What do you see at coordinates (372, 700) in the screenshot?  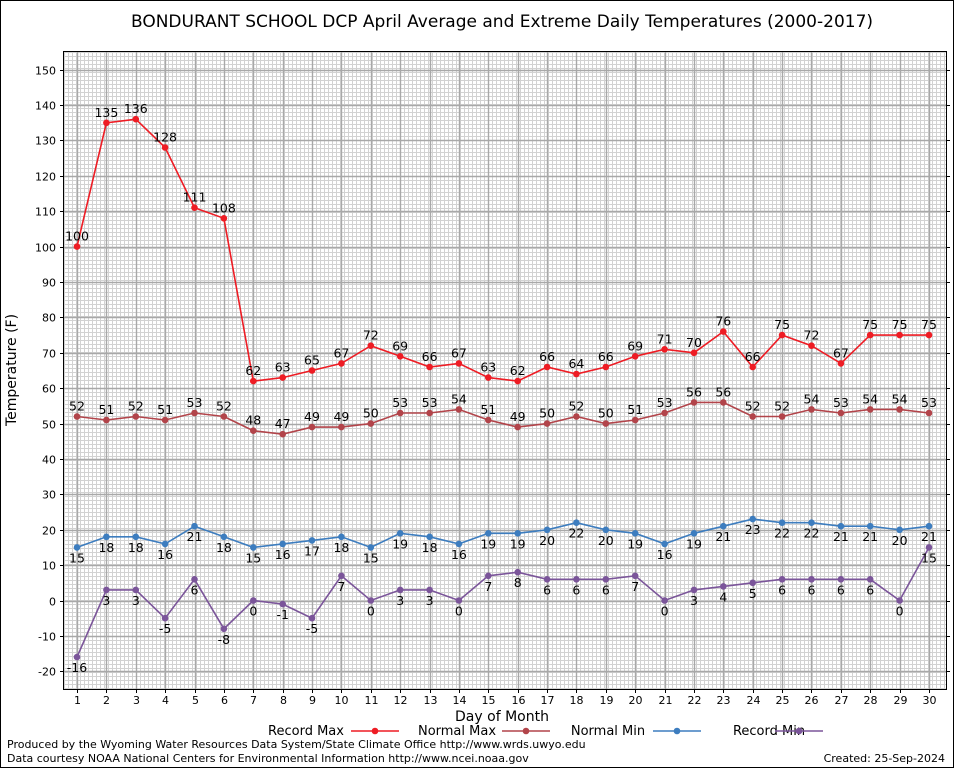 I see `x-tick-label: 11` at bounding box center [372, 700].